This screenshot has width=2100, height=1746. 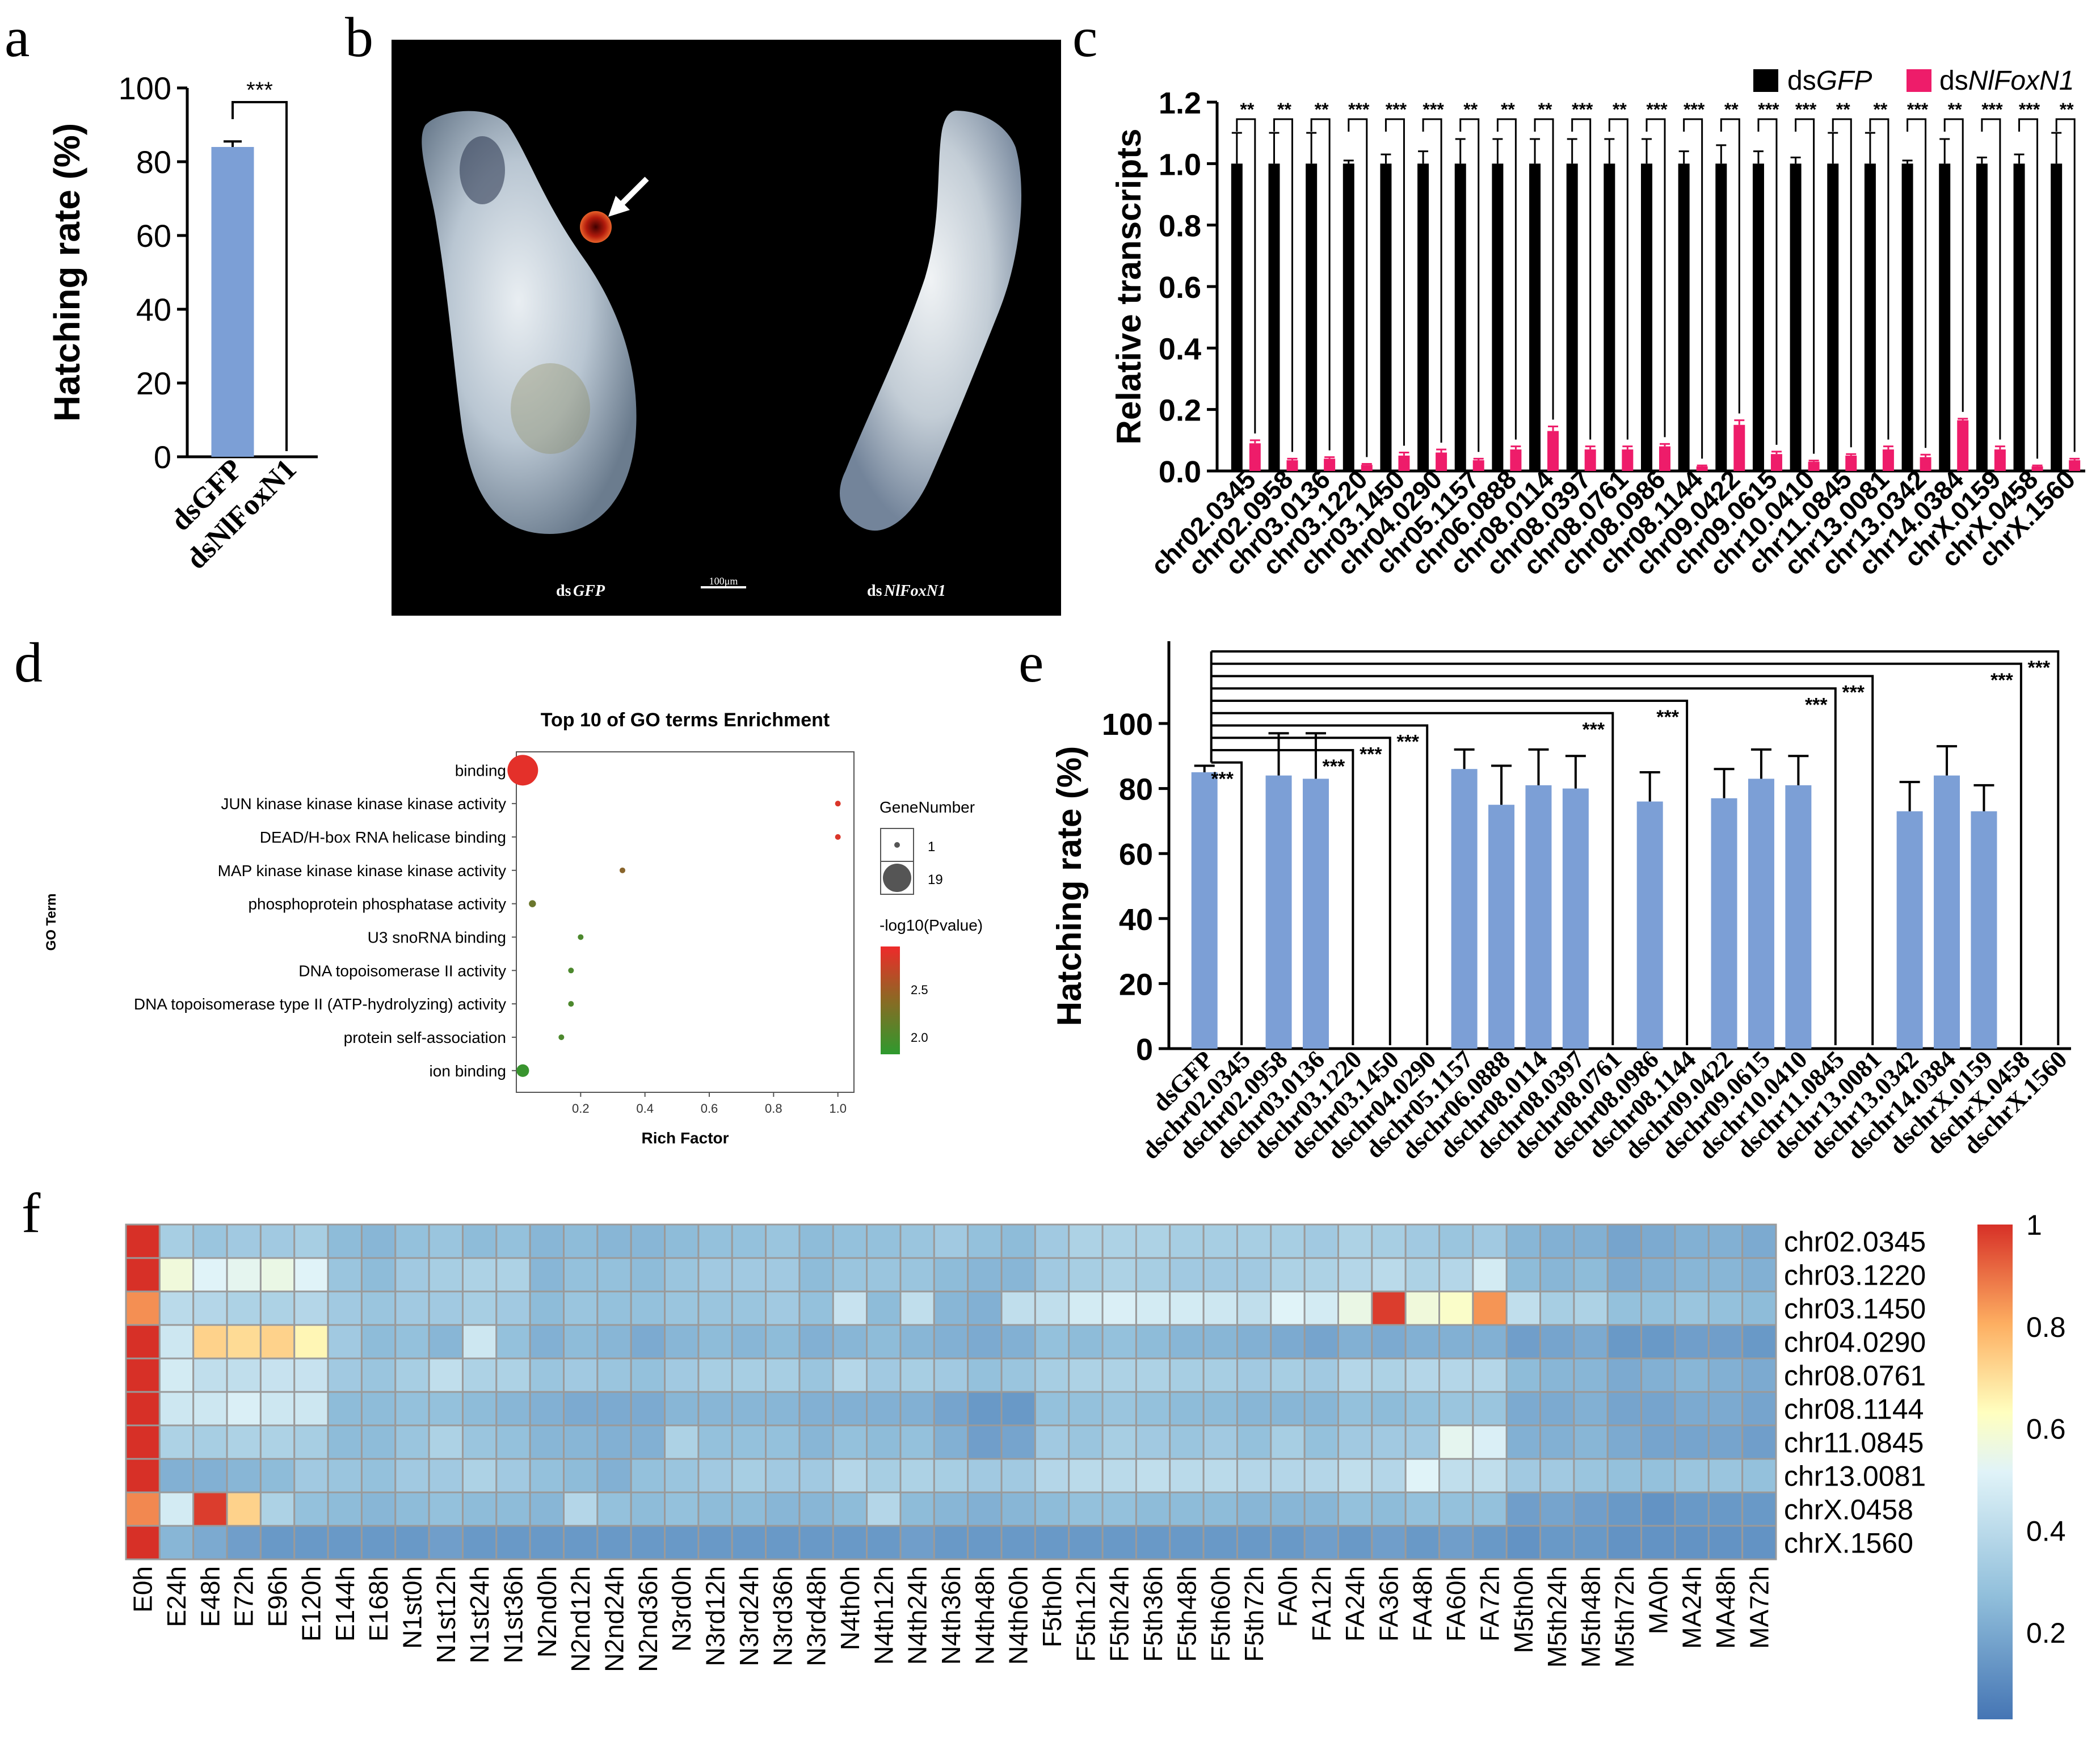 What do you see at coordinates (984, 1615) in the screenshot?
I see `chart-f-col-label: N4th48h` at bounding box center [984, 1615].